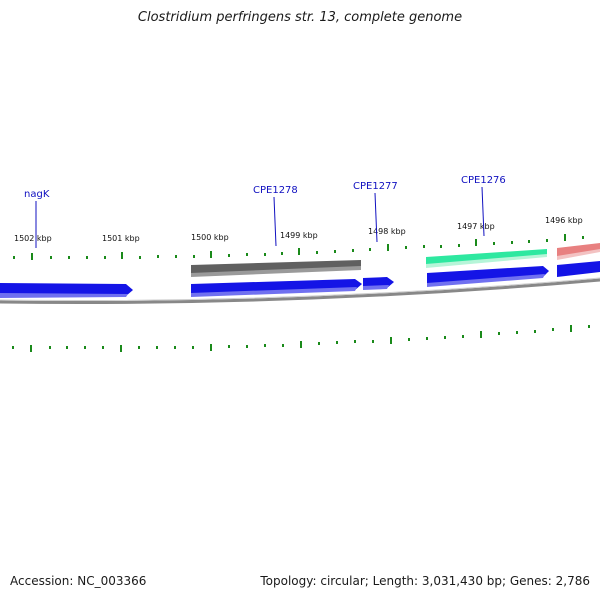  Describe the element at coordinates (301, 338) in the screenshot. I see `inner-tick-row` at that location.